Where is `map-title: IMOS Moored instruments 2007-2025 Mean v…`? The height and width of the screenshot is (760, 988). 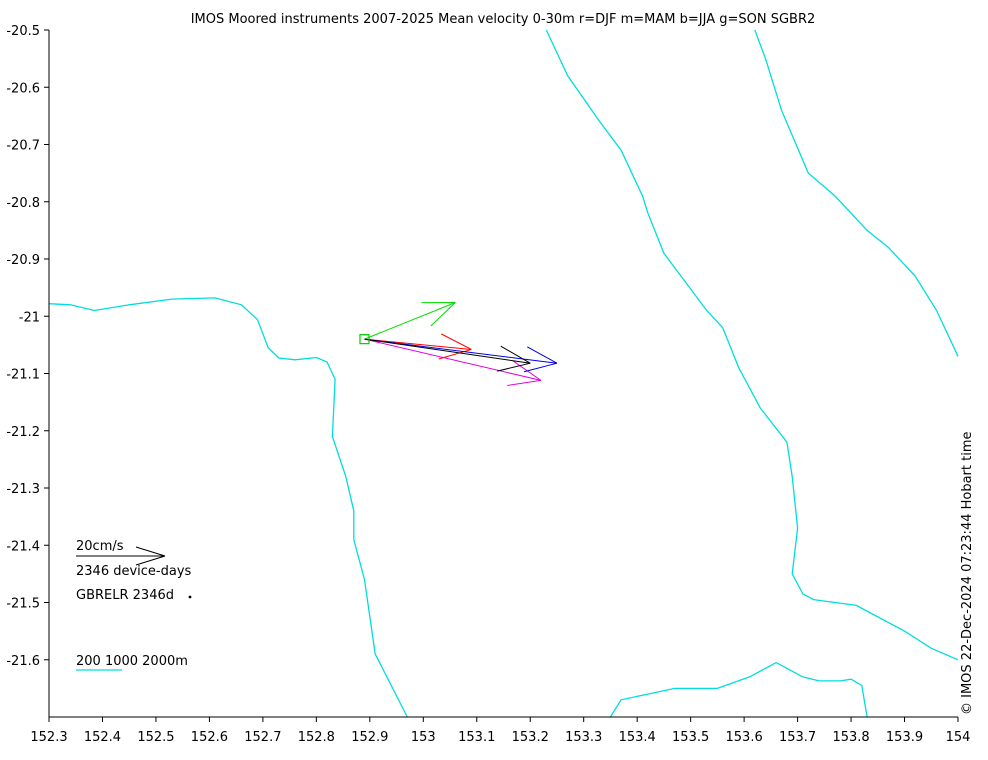
map-title: IMOS Moored instruments 2007-2025 Mean v… is located at coordinates (503, 19).